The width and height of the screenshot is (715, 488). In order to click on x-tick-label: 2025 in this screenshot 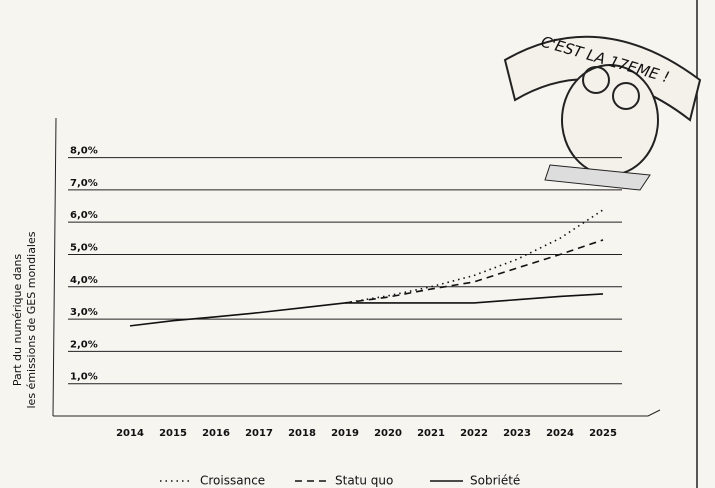, I will do `click(603, 433)`.